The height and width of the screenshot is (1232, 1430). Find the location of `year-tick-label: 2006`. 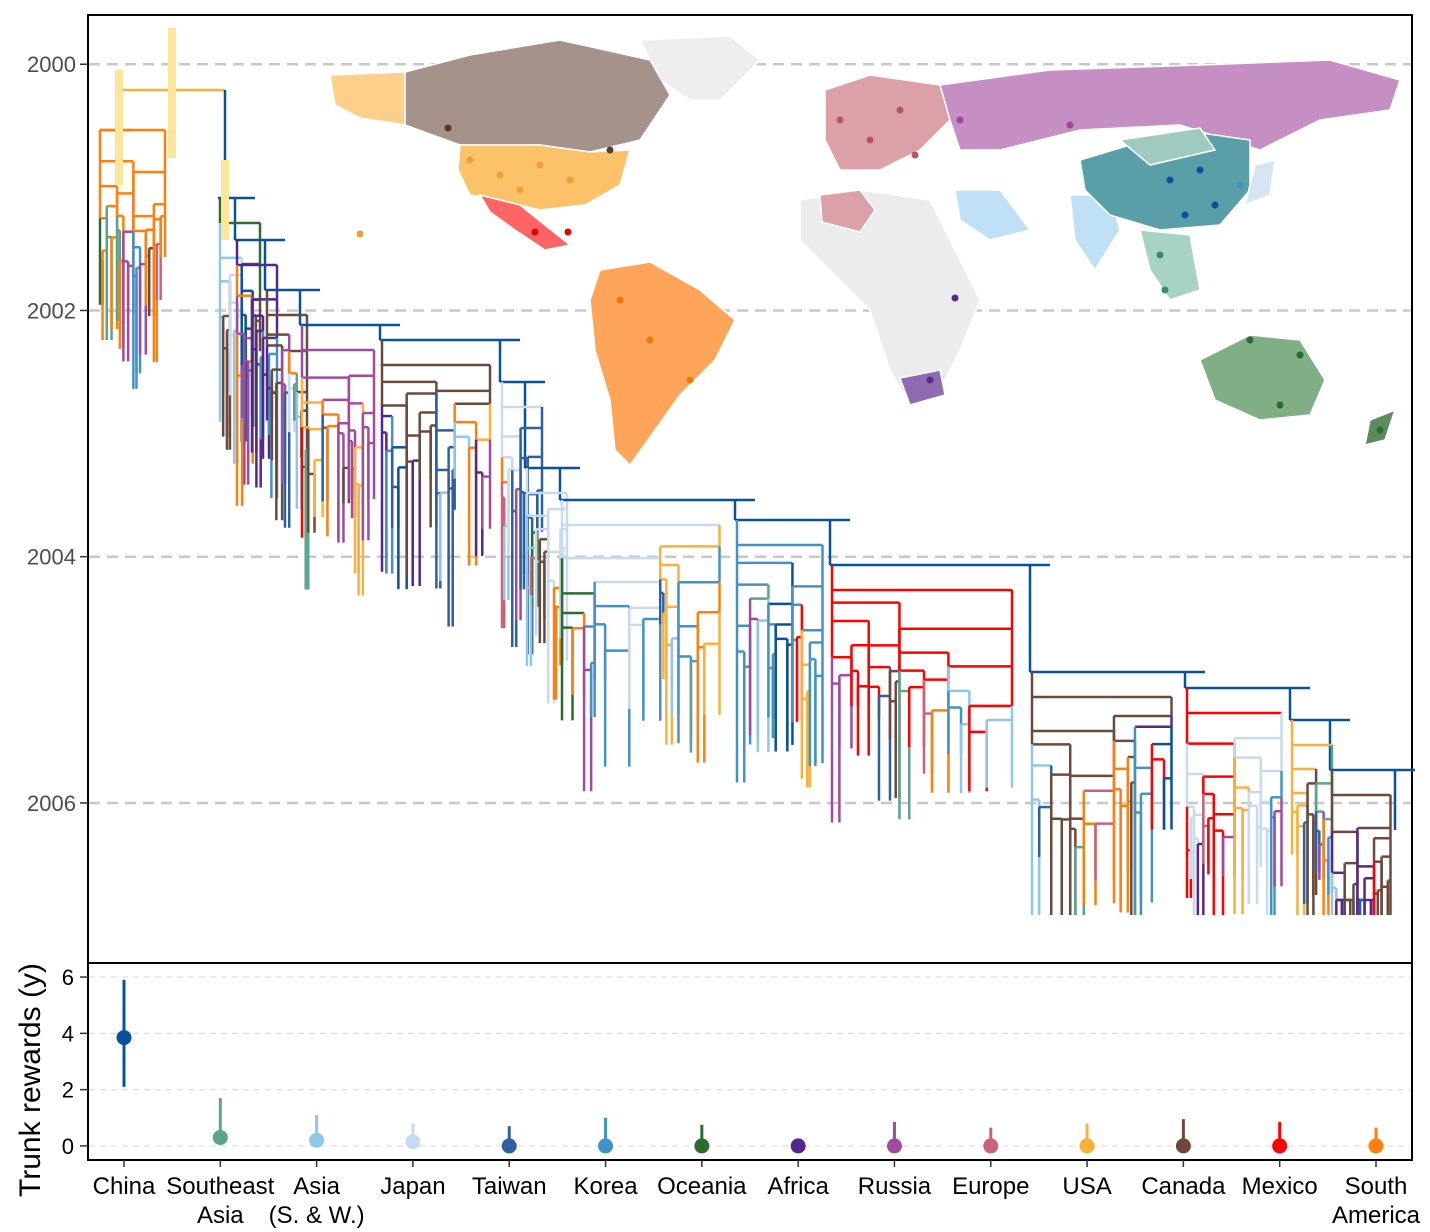

year-tick-label: 2006 is located at coordinates (51, 803).